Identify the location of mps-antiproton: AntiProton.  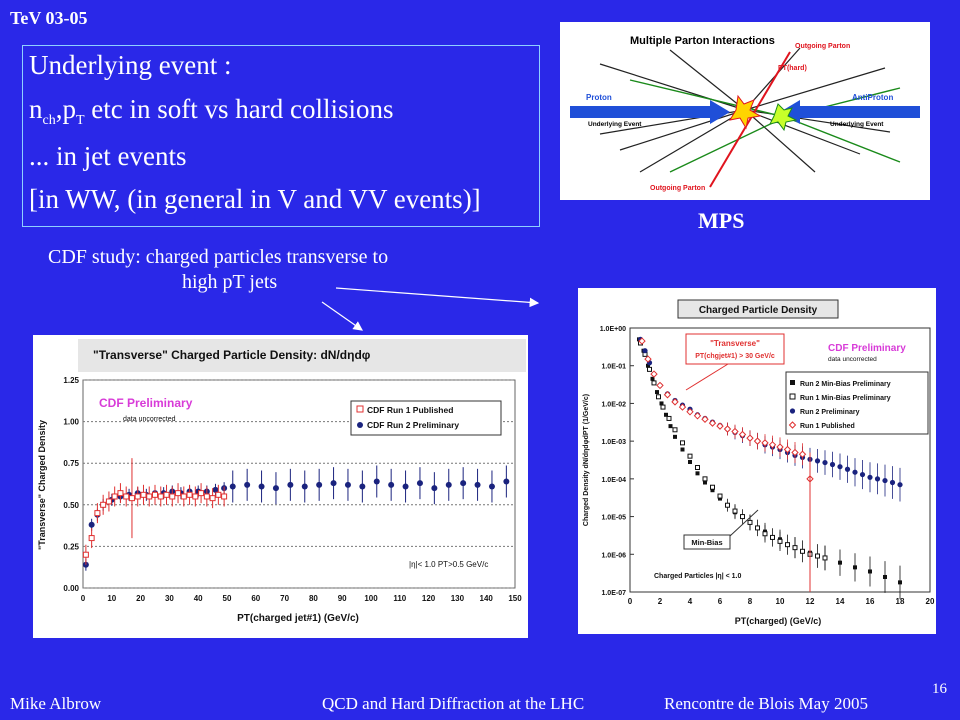
(872, 97).